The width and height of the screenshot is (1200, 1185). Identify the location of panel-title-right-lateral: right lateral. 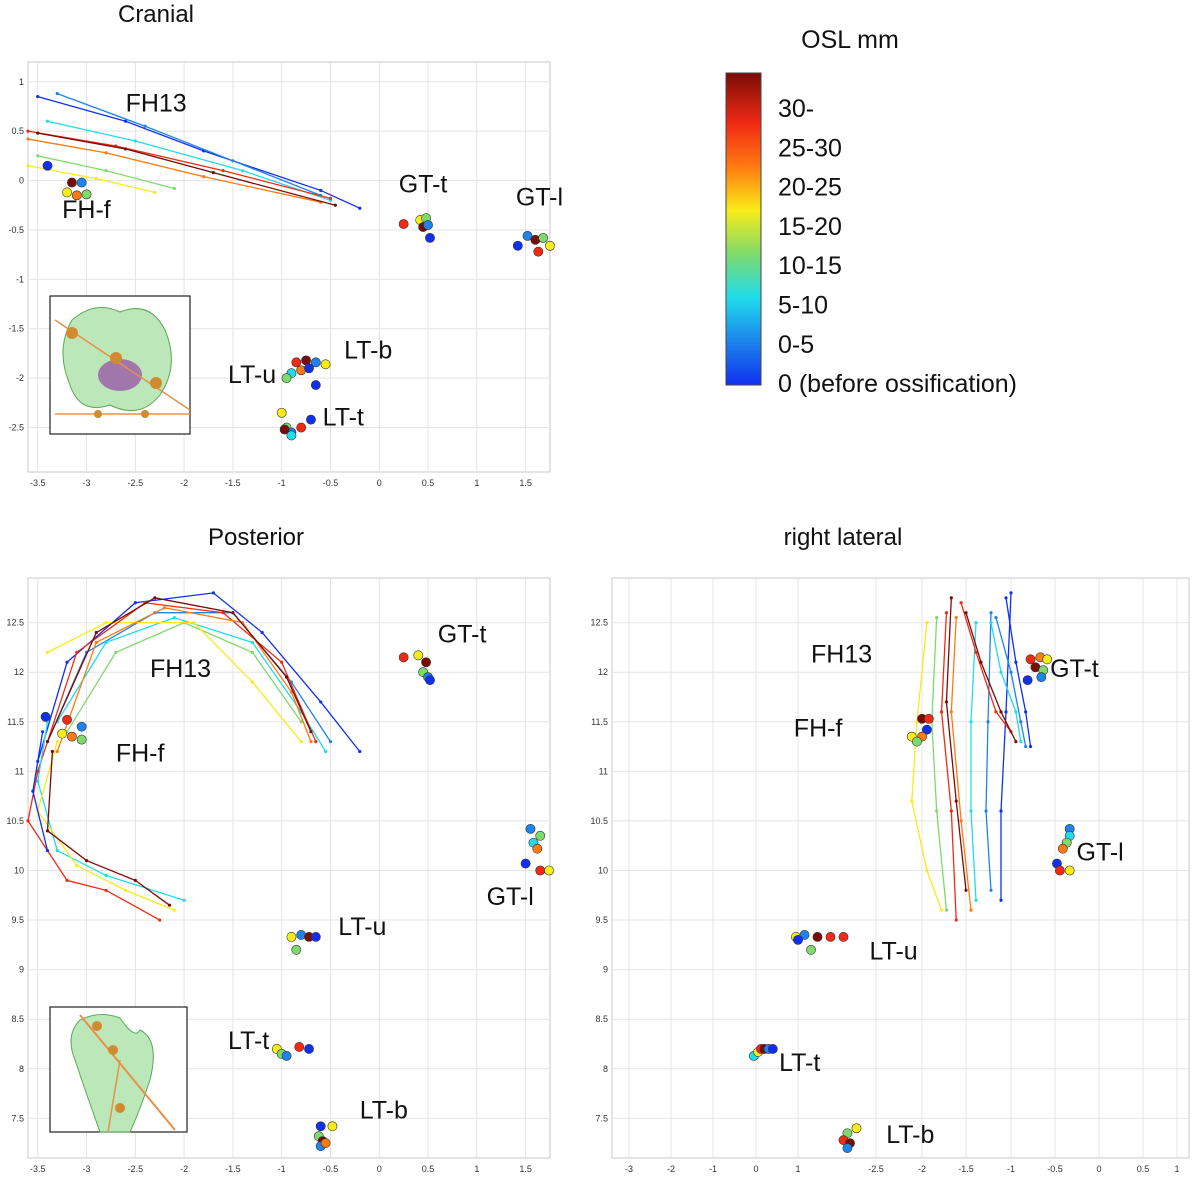
(843, 537).